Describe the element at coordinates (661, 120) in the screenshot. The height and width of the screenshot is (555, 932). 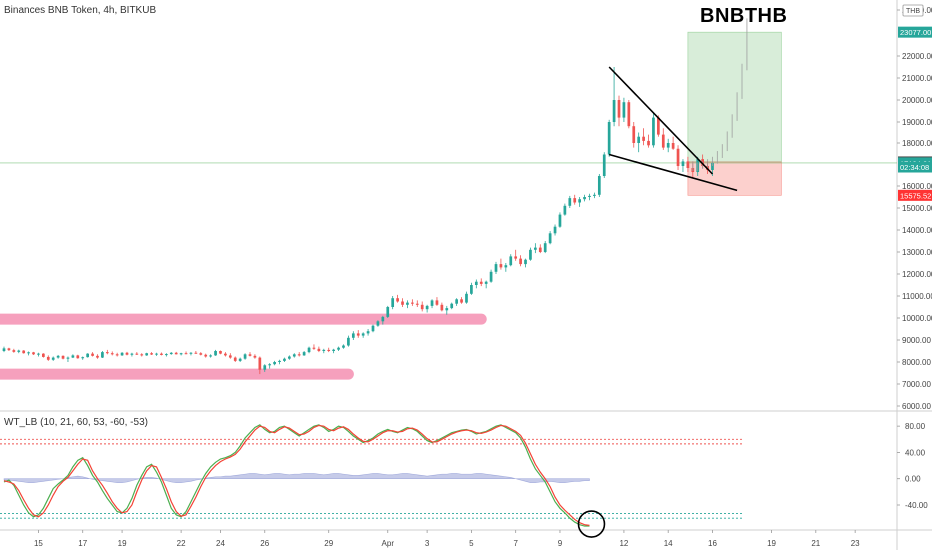
I see `wedge-upper-line` at that location.